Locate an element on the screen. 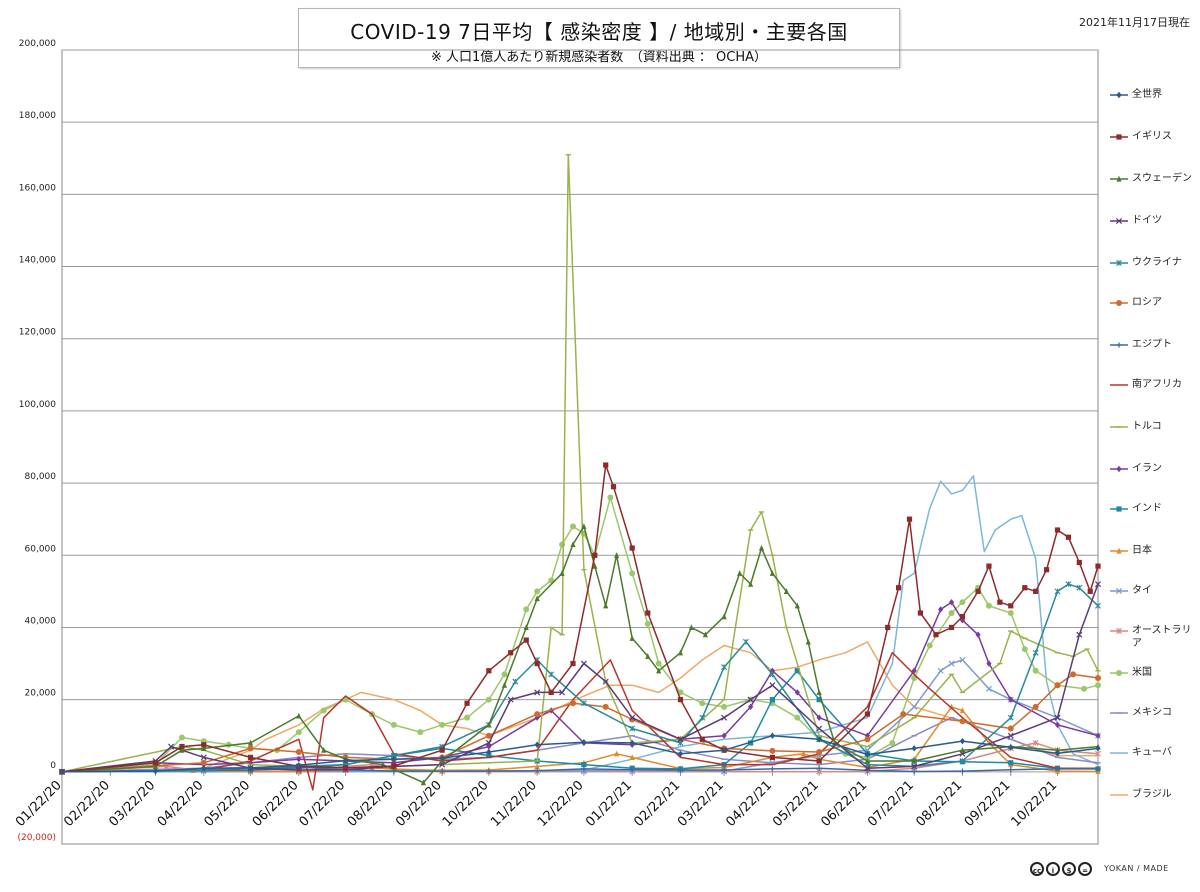 The height and width of the screenshot is (892, 1200). x-tick-label: 12/22/20 is located at coordinates (561, 804).